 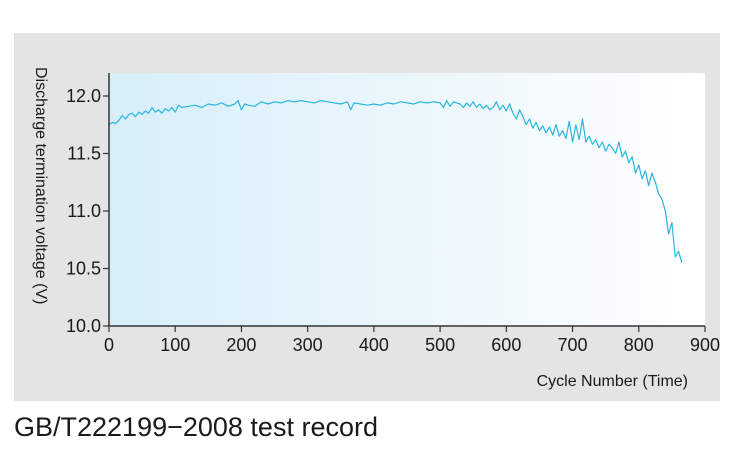 What do you see at coordinates (308, 345) in the screenshot?
I see `x-tick-label: 300` at bounding box center [308, 345].